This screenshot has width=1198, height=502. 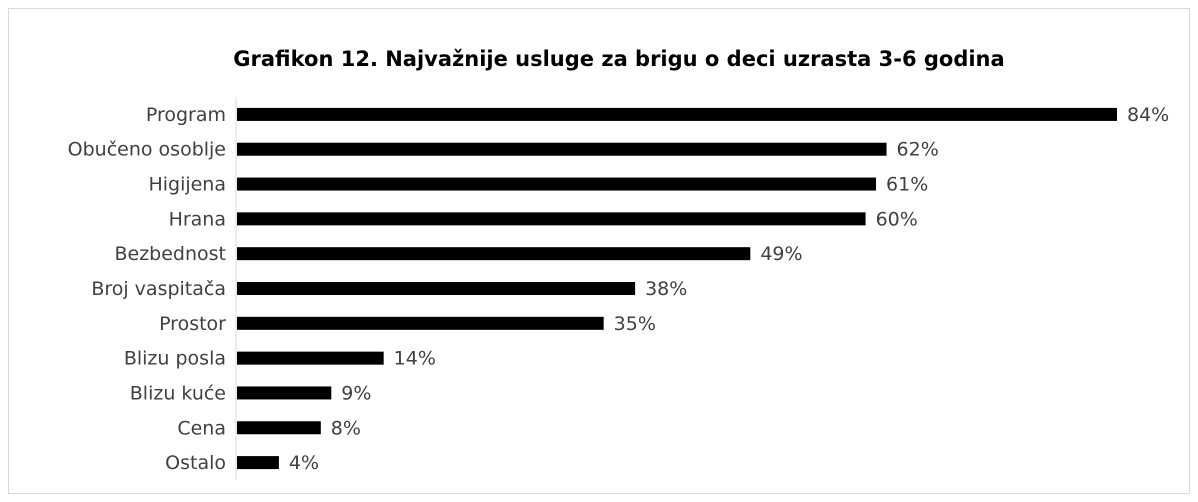 I want to click on value-label: 61%, so click(x=907, y=185).